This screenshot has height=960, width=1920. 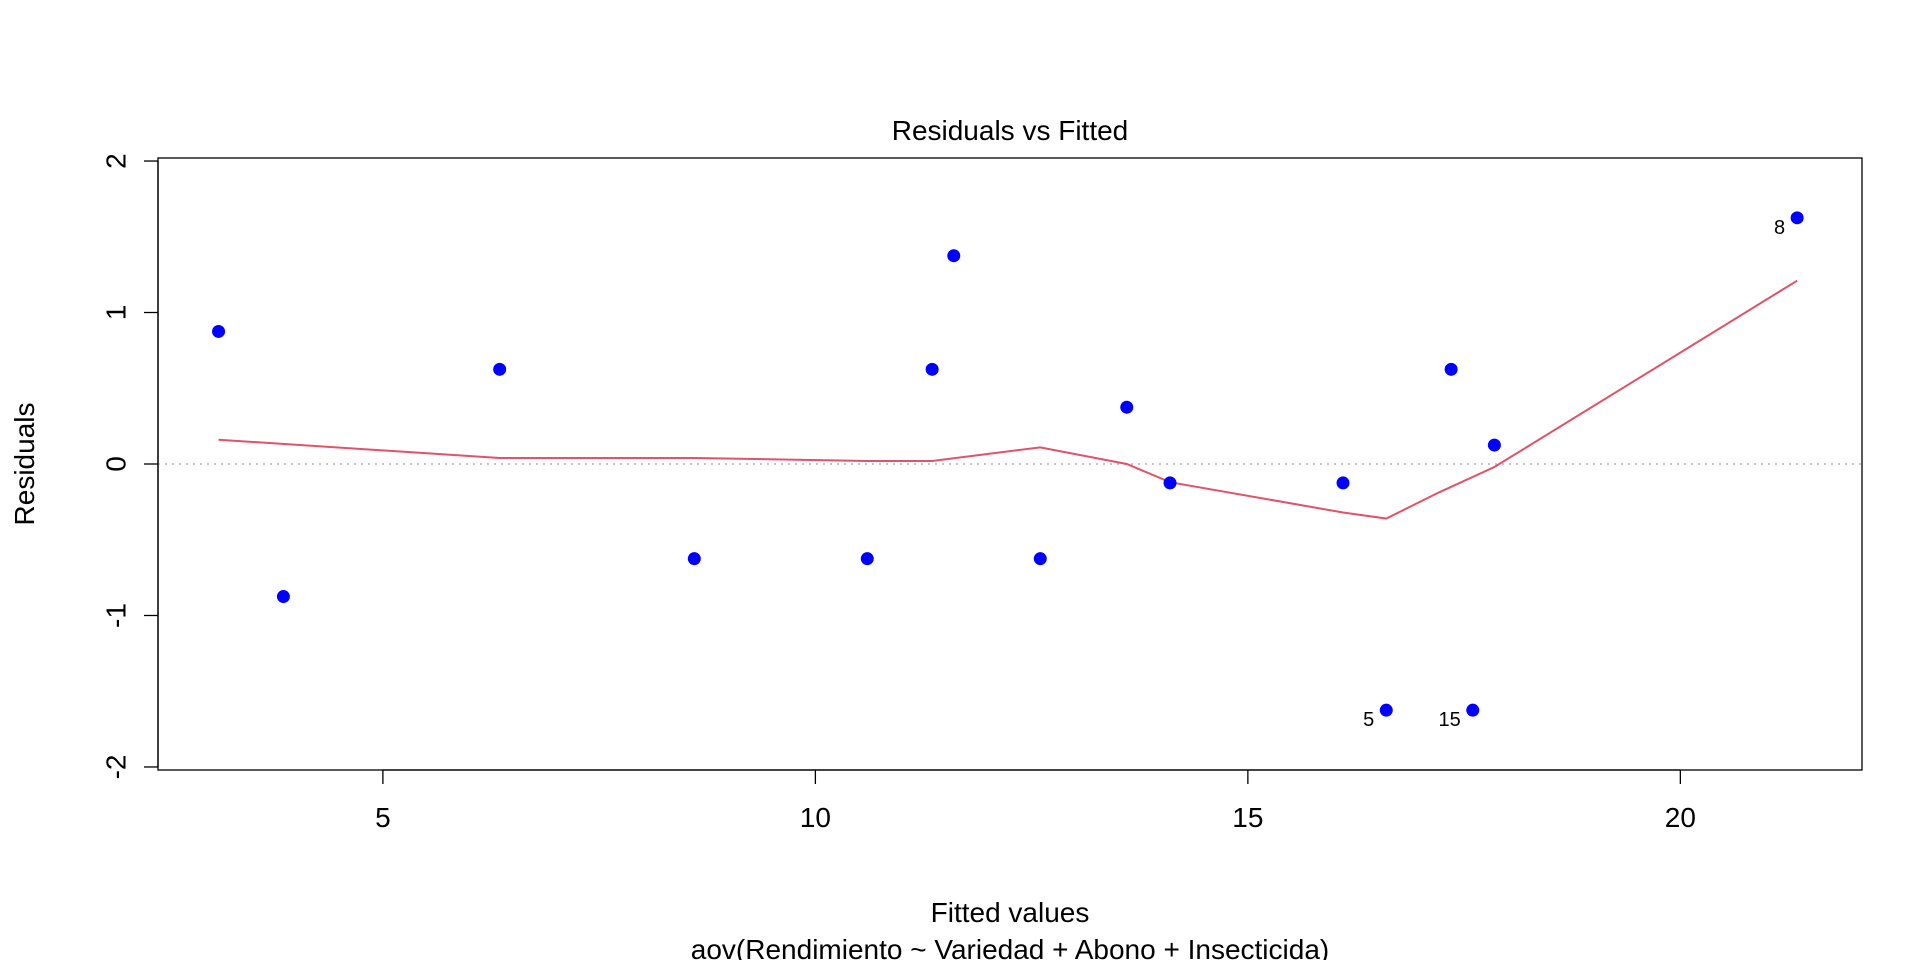 What do you see at coordinates (115, 464) in the screenshot?
I see `y-tick-label: 0` at bounding box center [115, 464].